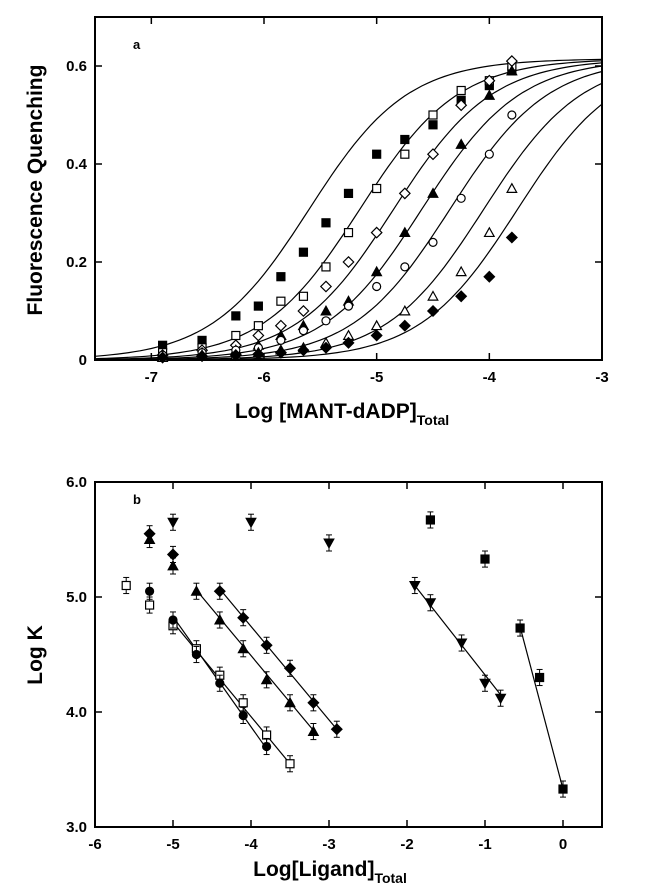 The width and height of the screenshot is (650, 887). Describe the element at coordinates (601, 377) in the screenshot. I see `panel-a-x-tick-label: -3` at that location.